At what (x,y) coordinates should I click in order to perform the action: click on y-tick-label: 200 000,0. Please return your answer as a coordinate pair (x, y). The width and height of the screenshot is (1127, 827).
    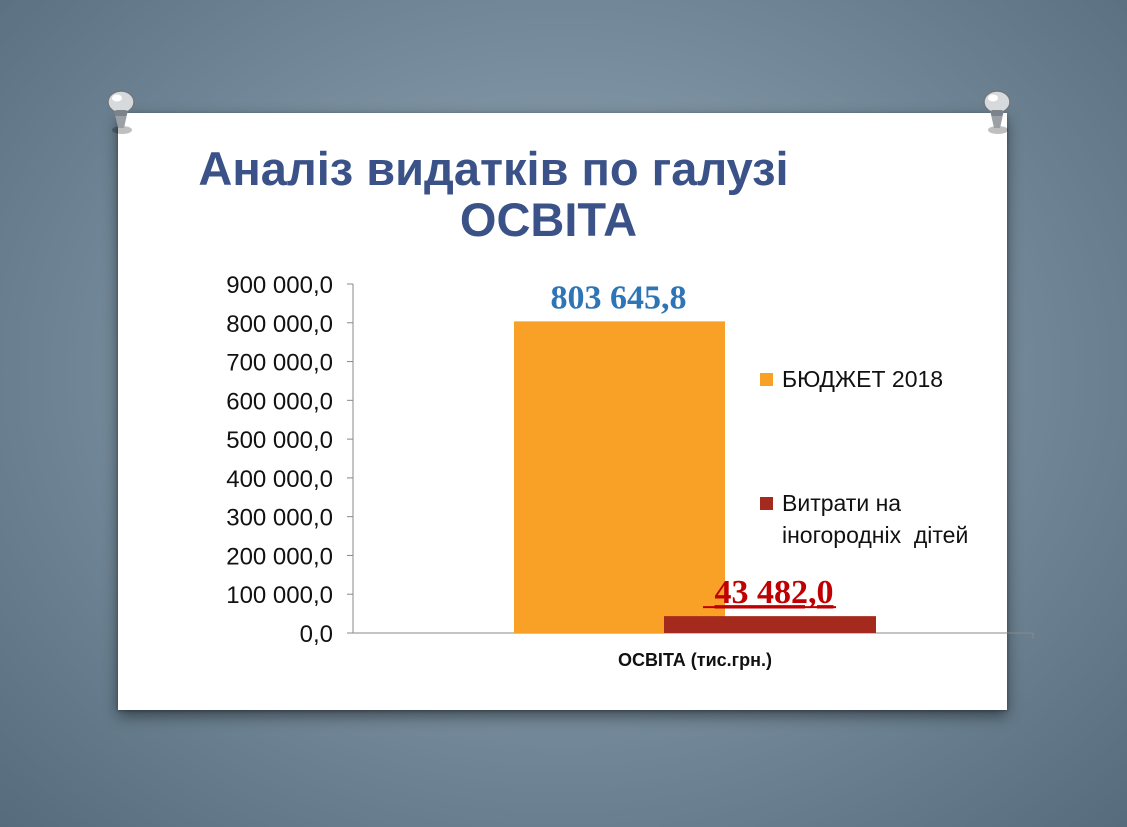
    Looking at the image, I should click on (279, 556).